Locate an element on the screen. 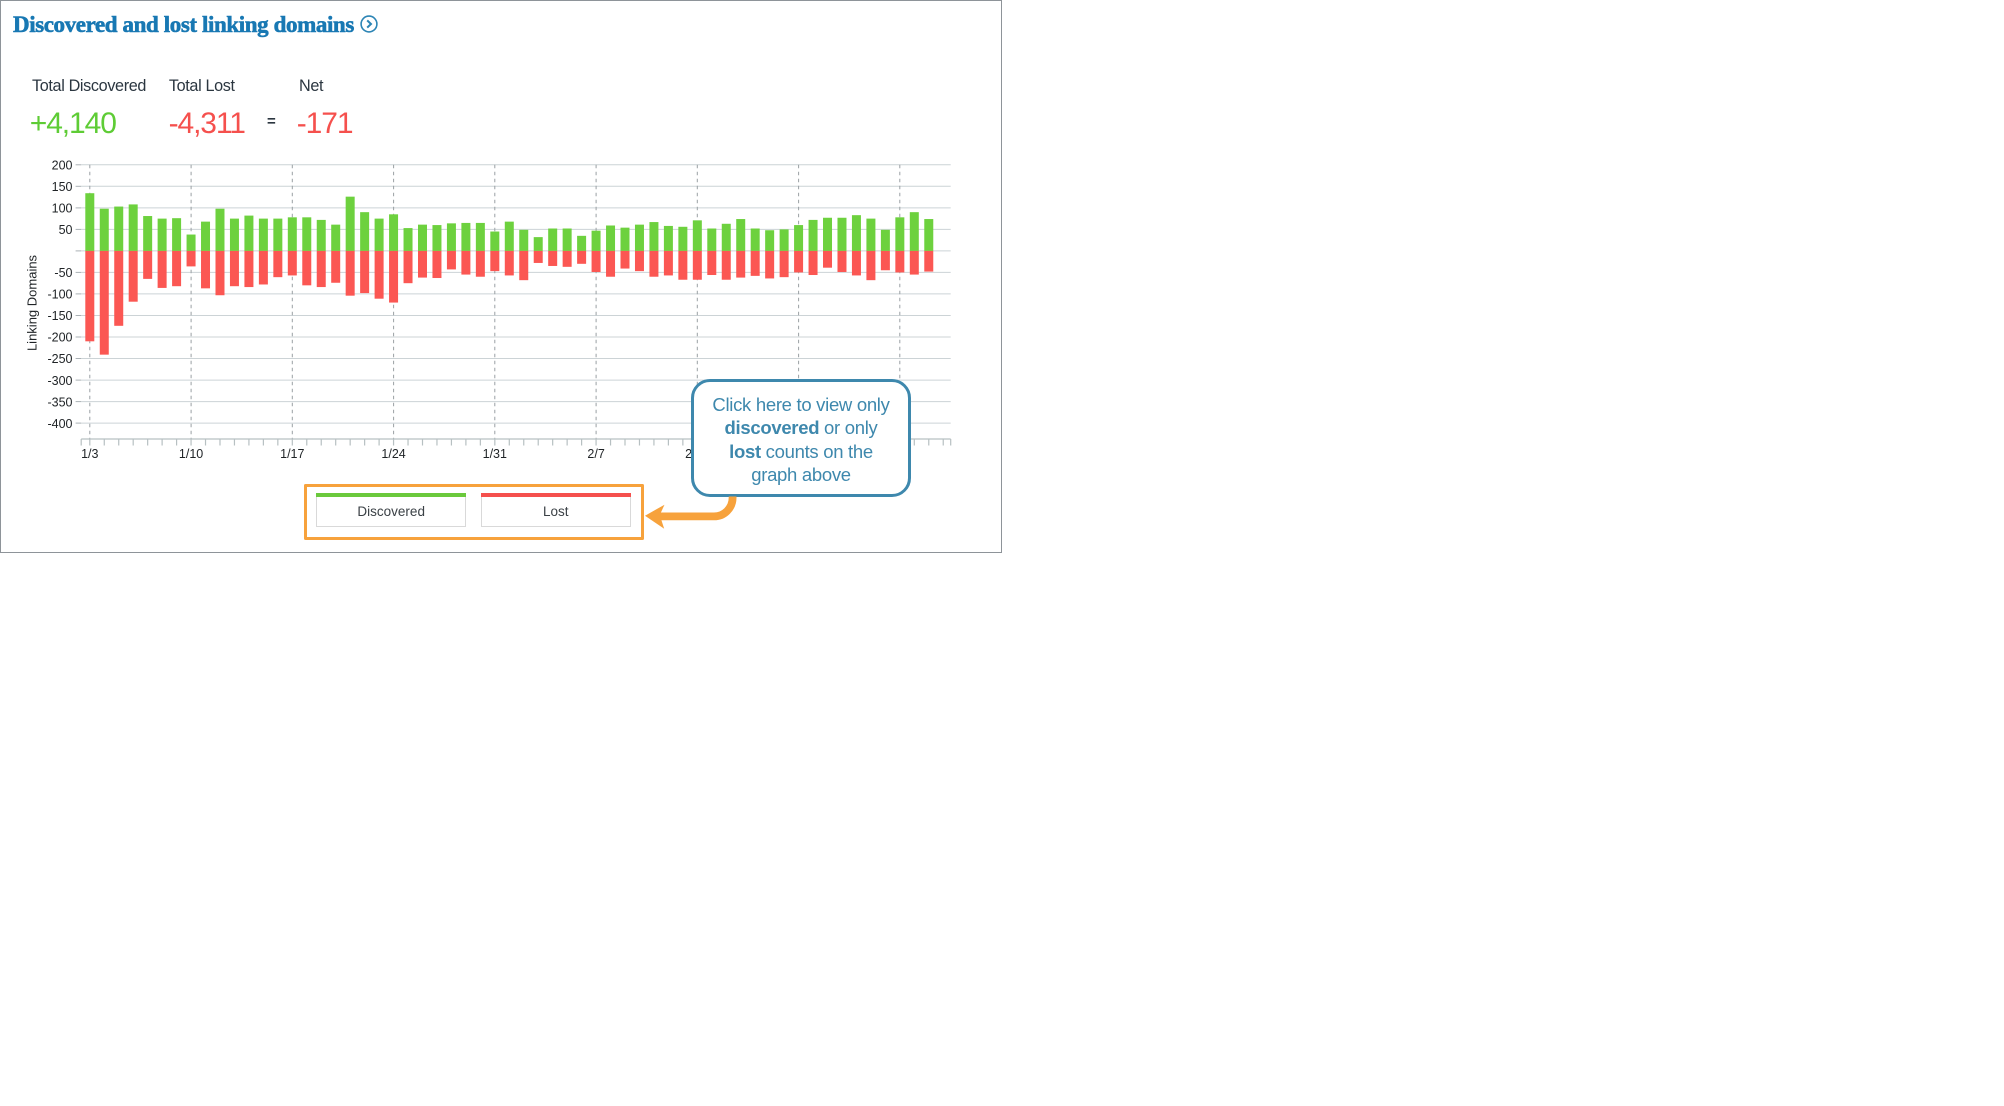 The width and height of the screenshot is (2004, 1106). svg-text: -300 is located at coordinates (59, 381).